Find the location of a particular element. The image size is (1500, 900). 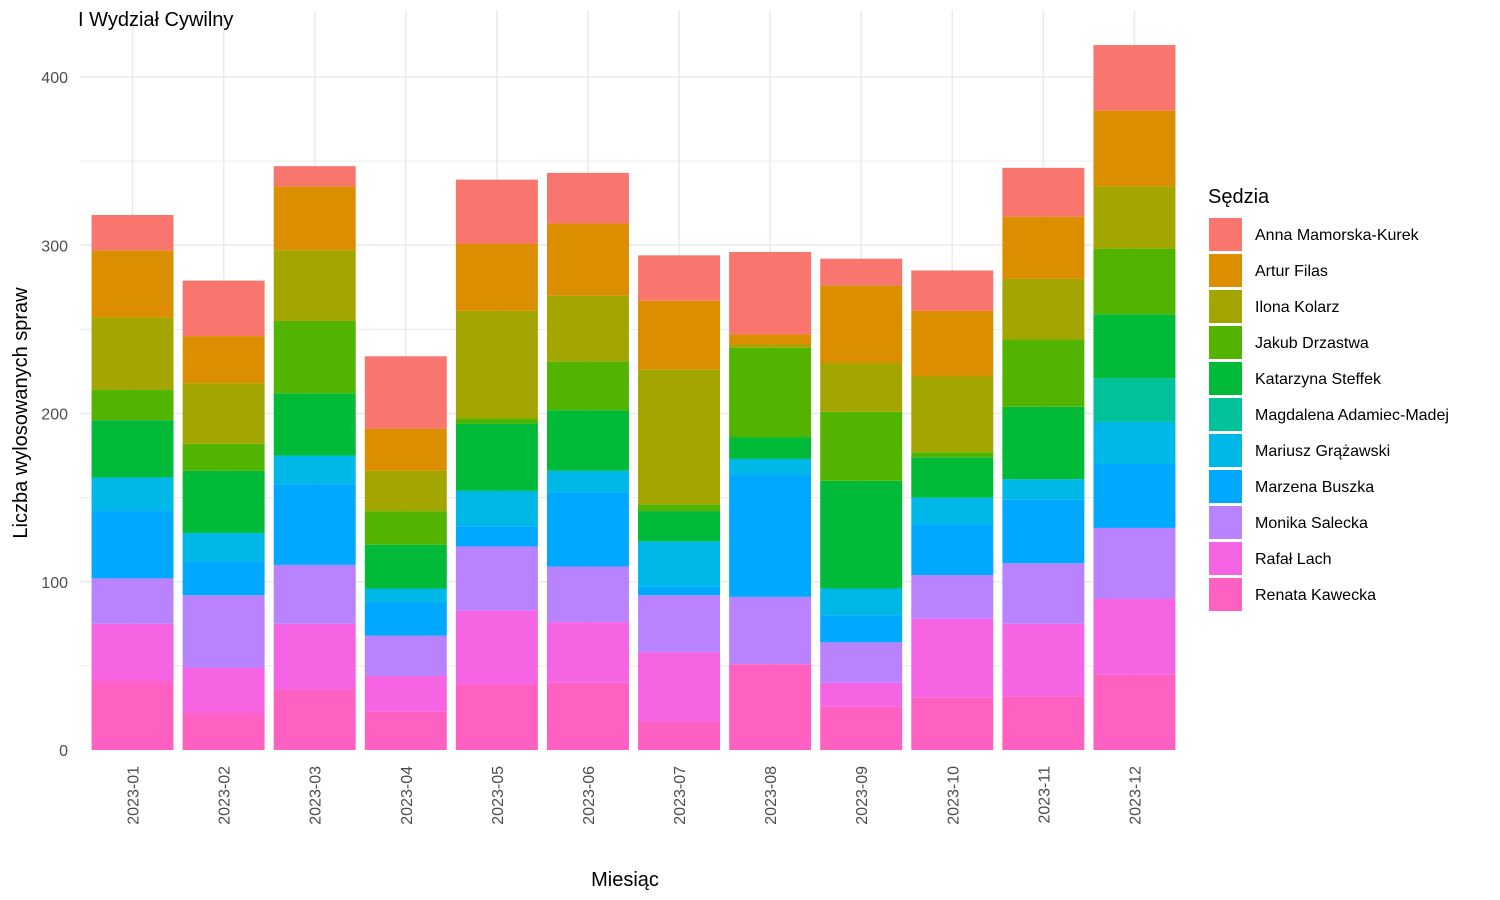

legend-entry: Mariusz Grążawski is located at coordinates (1322, 451).